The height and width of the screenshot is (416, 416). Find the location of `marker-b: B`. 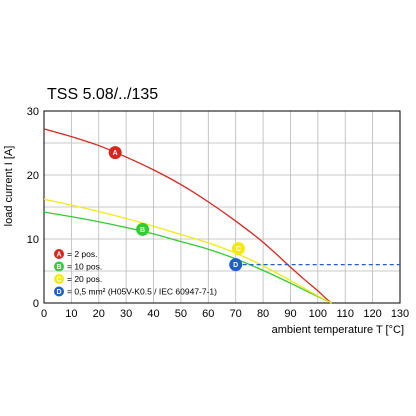

marker-b: B is located at coordinates (143, 229).